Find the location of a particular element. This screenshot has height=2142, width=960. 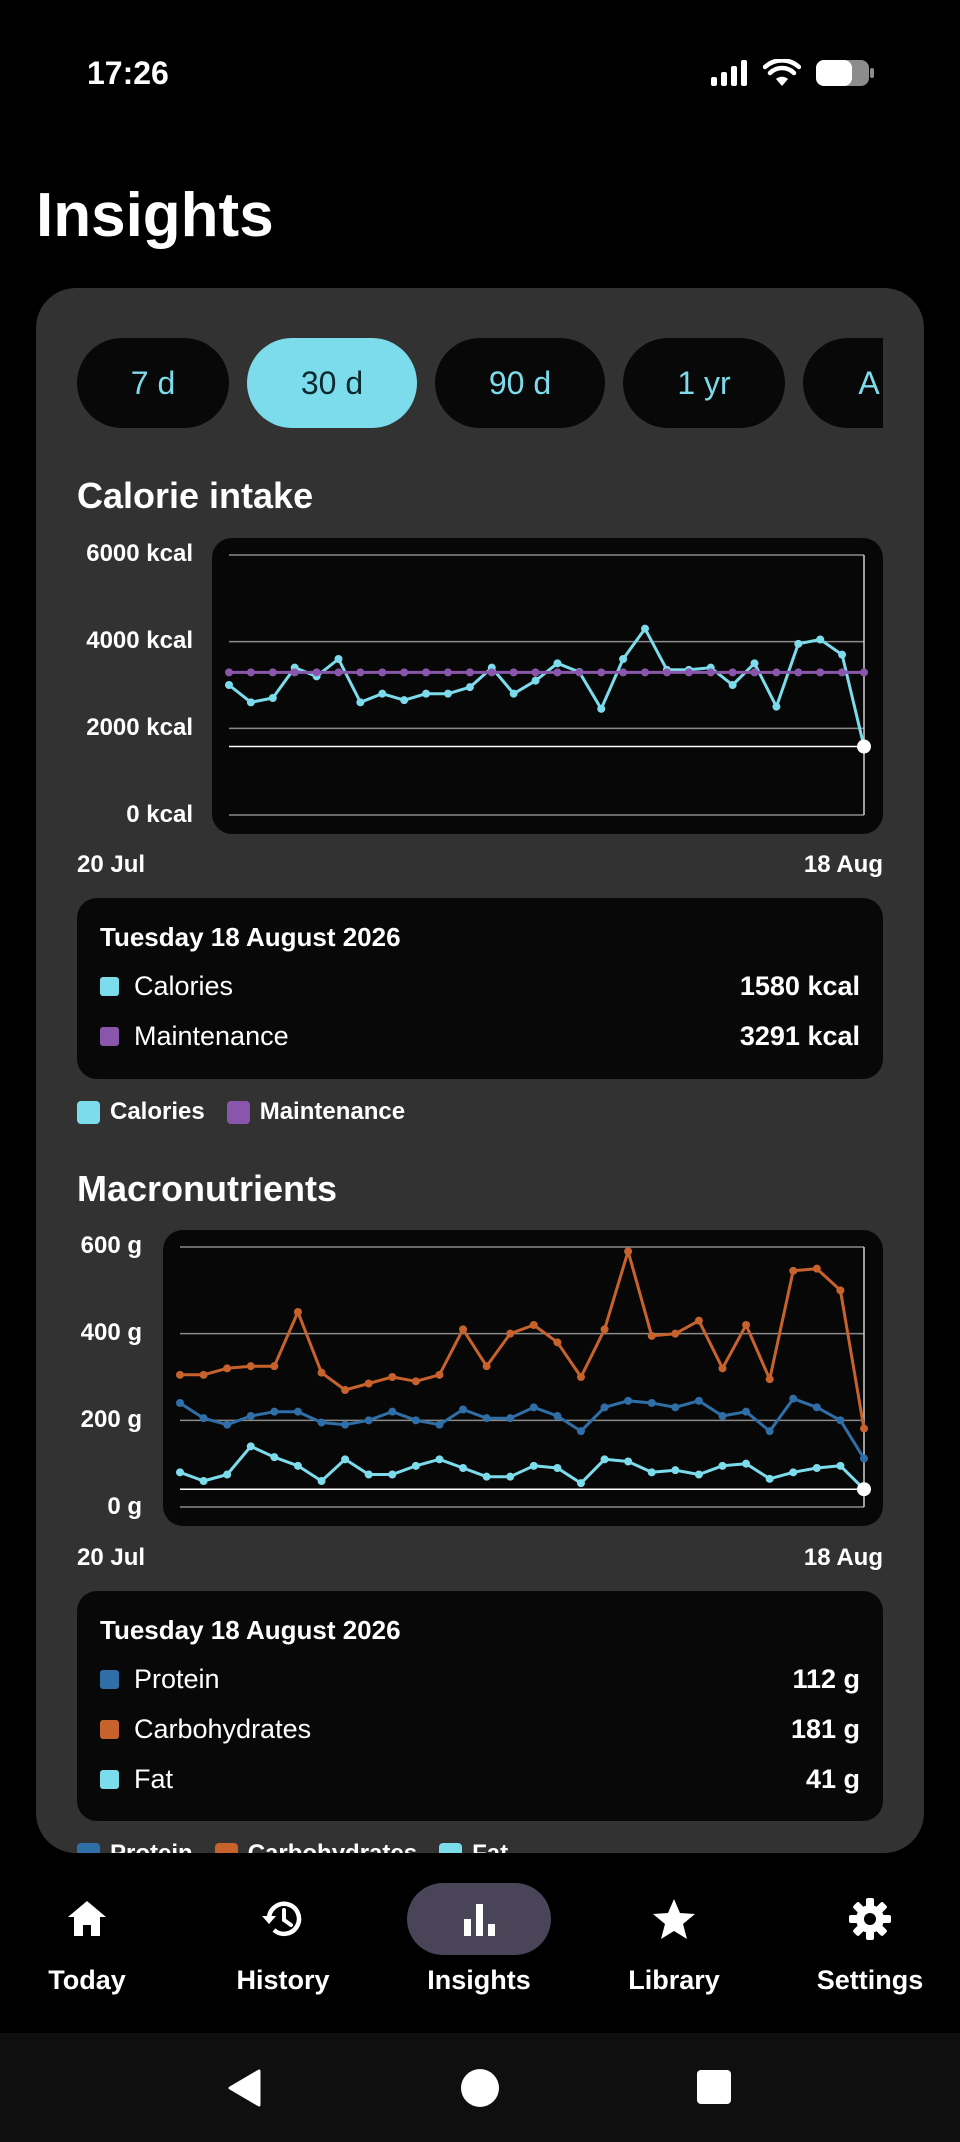

tooltip-label: Fat is located at coordinates (154, 1778).